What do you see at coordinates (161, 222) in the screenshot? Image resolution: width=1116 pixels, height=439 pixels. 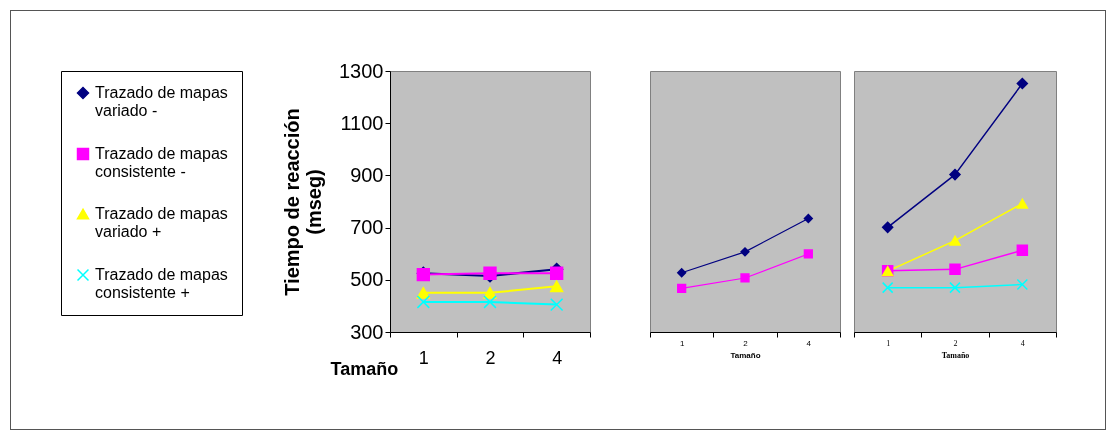 I see `legend-label: Trazado de mapas variado +` at bounding box center [161, 222].